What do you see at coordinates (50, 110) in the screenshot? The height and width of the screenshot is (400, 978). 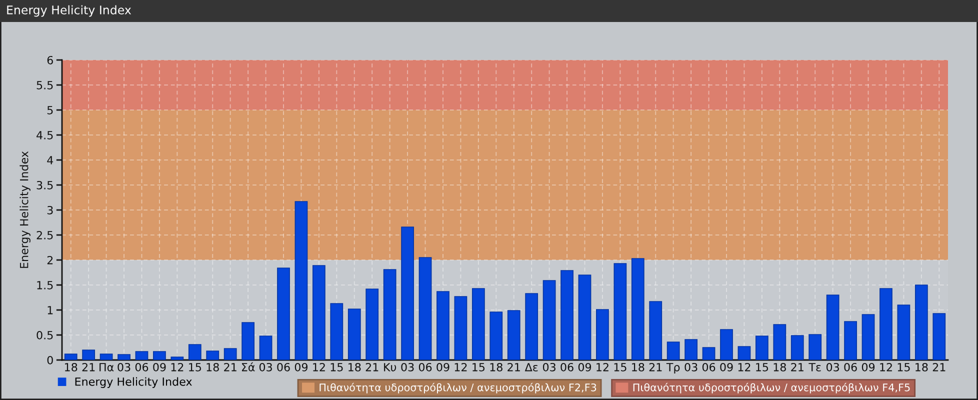 I see `y-tick-label: 5` at bounding box center [50, 110].